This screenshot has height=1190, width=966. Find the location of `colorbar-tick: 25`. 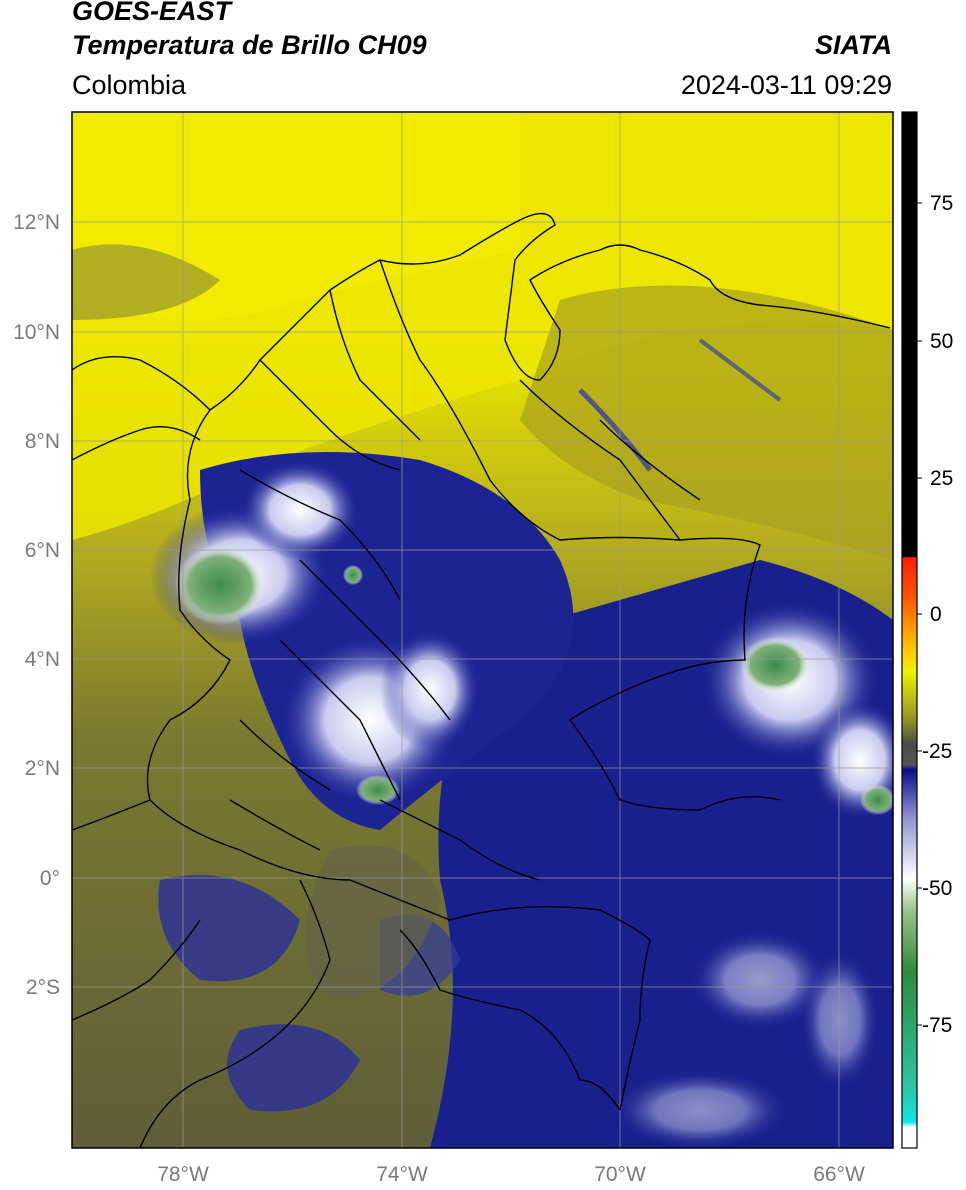

colorbar-tick: 25 is located at coordinates (941, 478).